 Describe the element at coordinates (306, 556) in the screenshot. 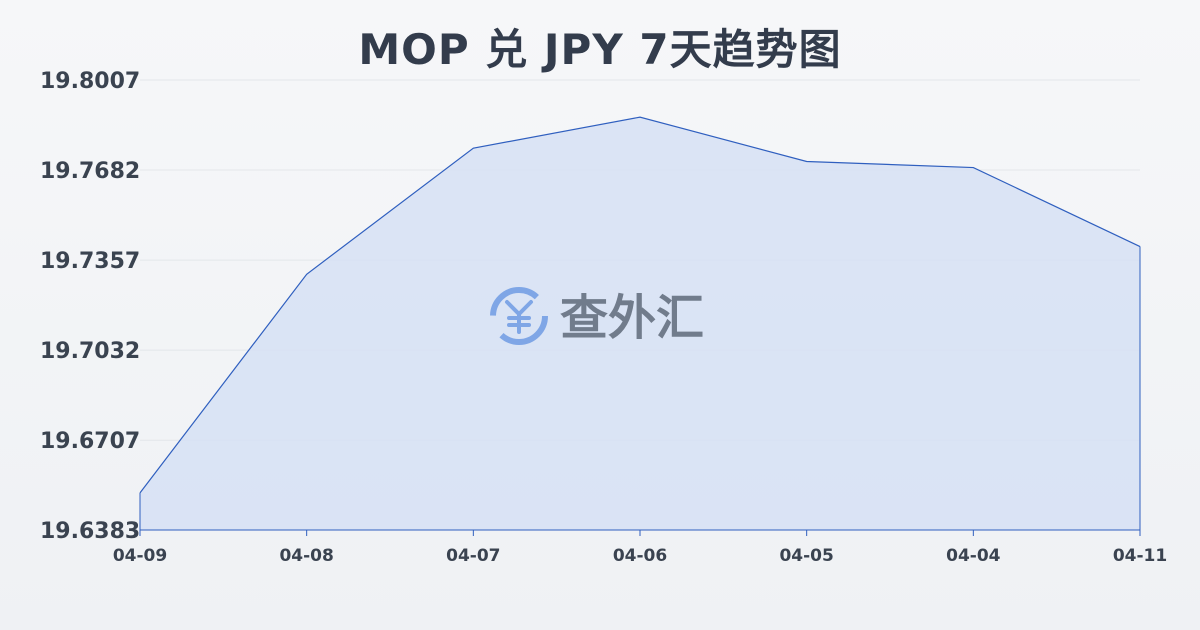

I see `x-tick-label: 04-08` at that location.